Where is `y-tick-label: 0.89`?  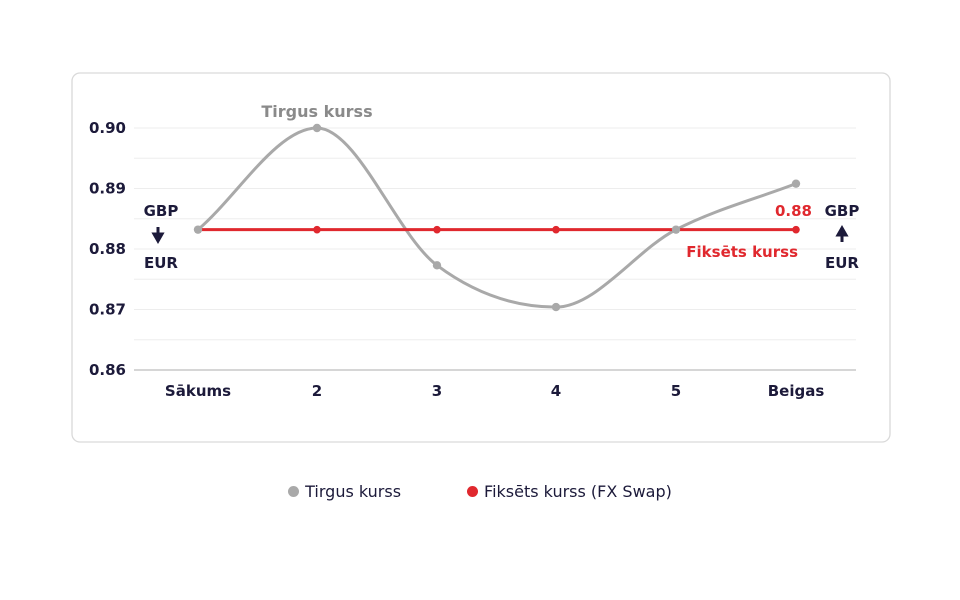
y-tick-label: 0.89 is located at coordinates (107, 189).